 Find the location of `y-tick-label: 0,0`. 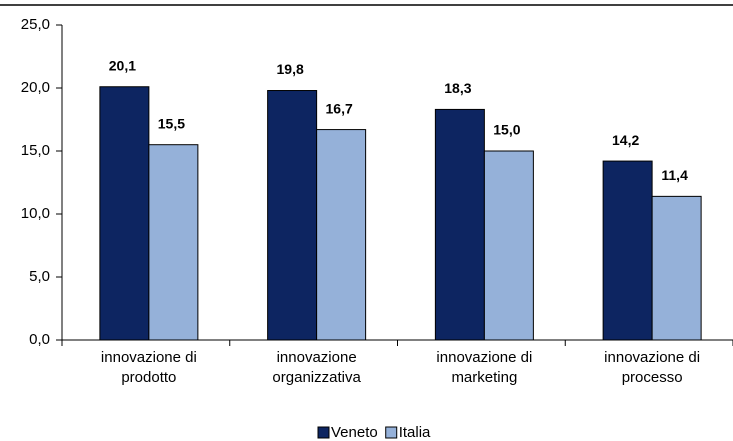

y-tick-label: 0,0 is located at coordinates (39, 339).